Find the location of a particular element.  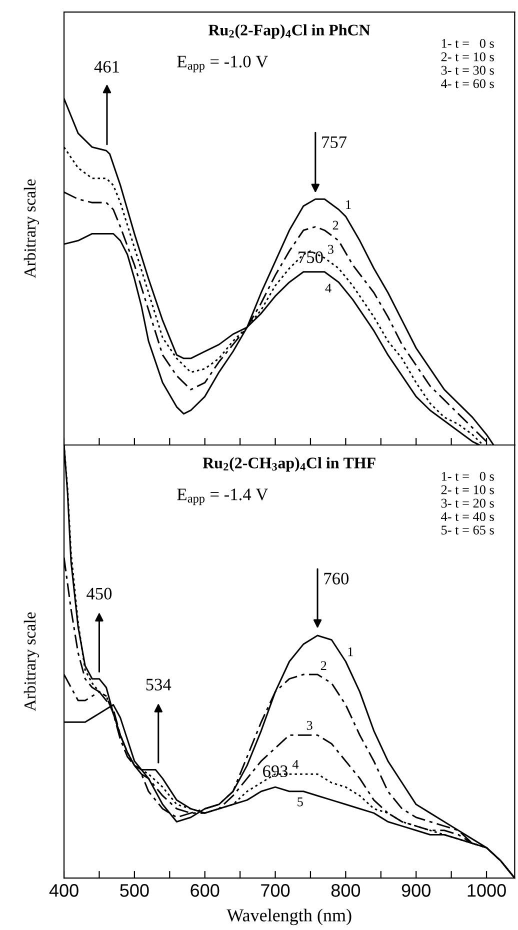

x-tick-label: 500 is located at coordinates (134, 890).